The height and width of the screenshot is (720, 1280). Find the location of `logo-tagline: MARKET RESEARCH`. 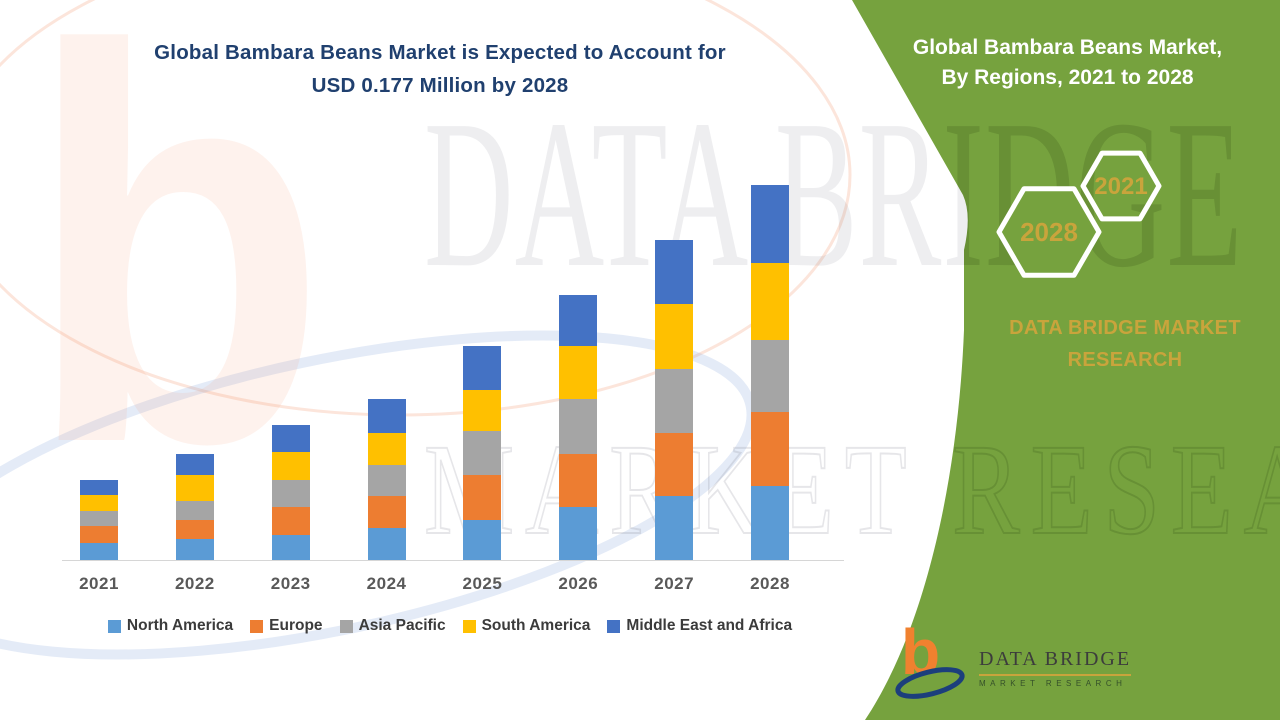

logo-tagline: MARKET RESEARCH is located at coordinates (1053, 683).